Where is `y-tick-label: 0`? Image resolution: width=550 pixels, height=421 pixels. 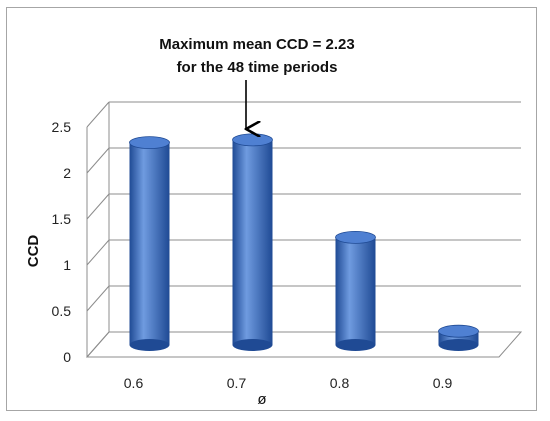
y-tick-label: 0 is located at coordinates (67, 357).